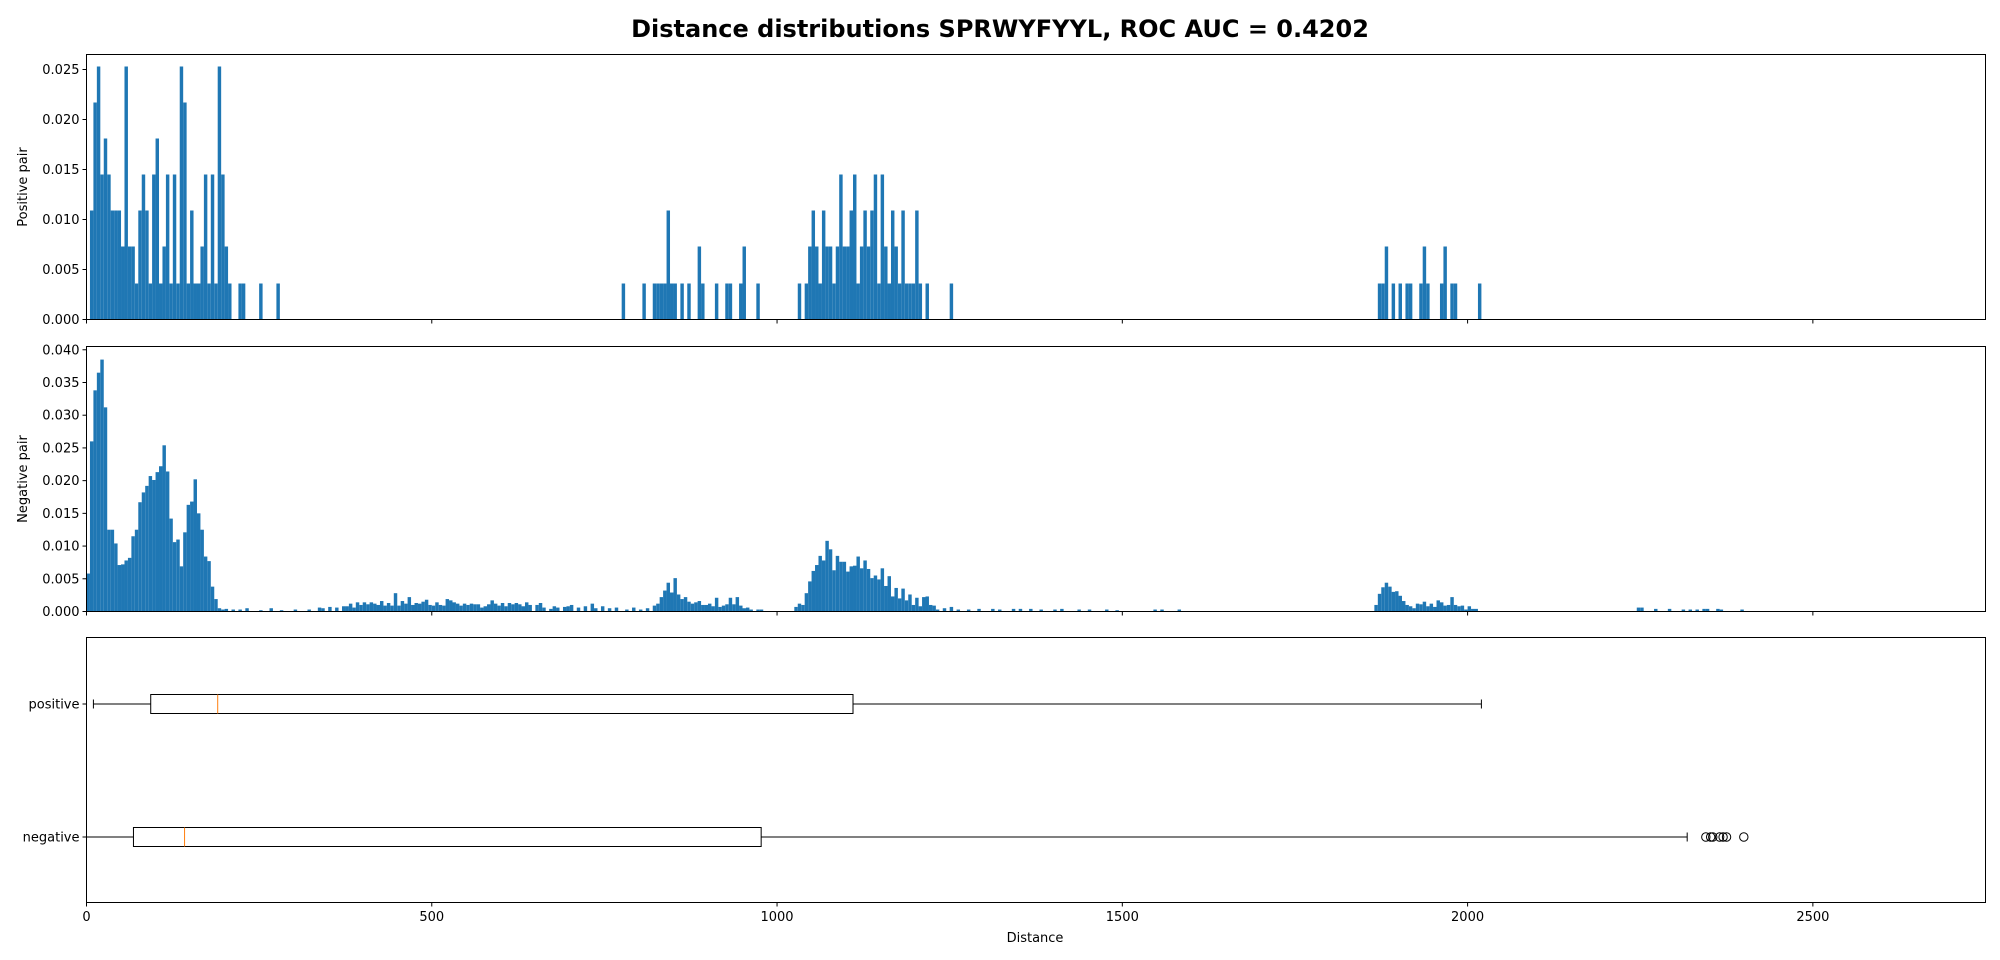 The image size is (2000, 960). What do you see at coordinates (60, 70) in the screenshot?
I see `positive-y-tick-label: 0.025` at bounding box center [60, 70].